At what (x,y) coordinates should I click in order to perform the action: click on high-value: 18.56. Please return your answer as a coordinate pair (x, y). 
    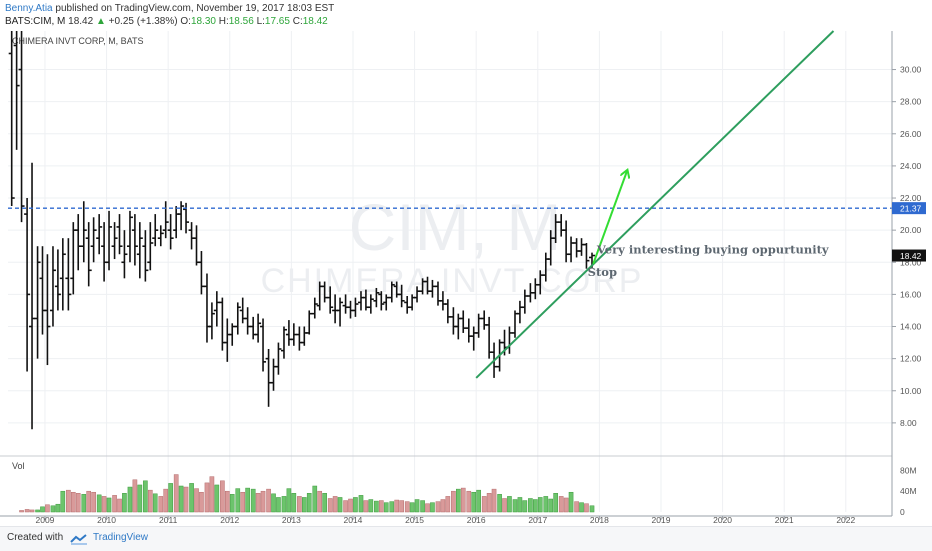
    Looking at the image, I should click on (241, 21).